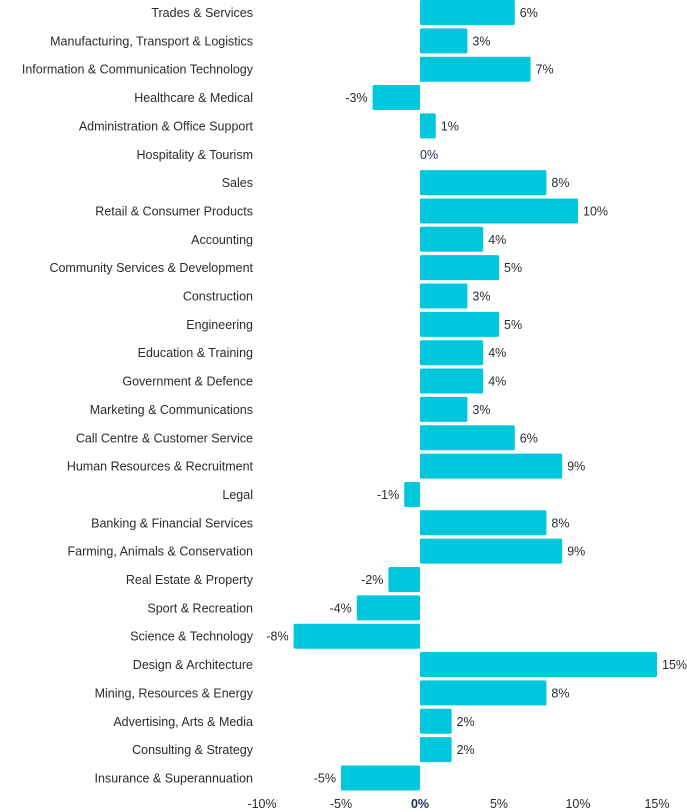  I want to click on x-tick-label: 5%, so click(499, 804).